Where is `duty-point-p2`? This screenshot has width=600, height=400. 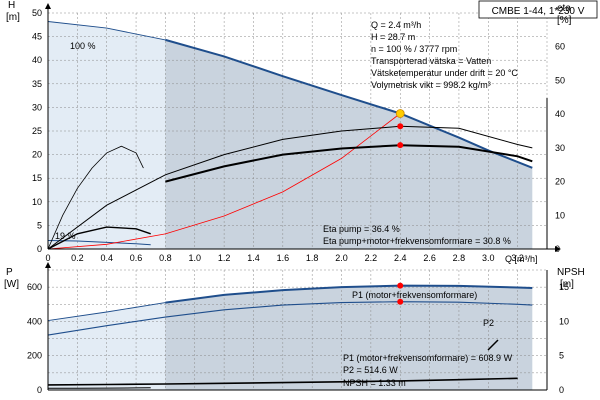 duty-point-p2 is located at coordinates (400, 301).